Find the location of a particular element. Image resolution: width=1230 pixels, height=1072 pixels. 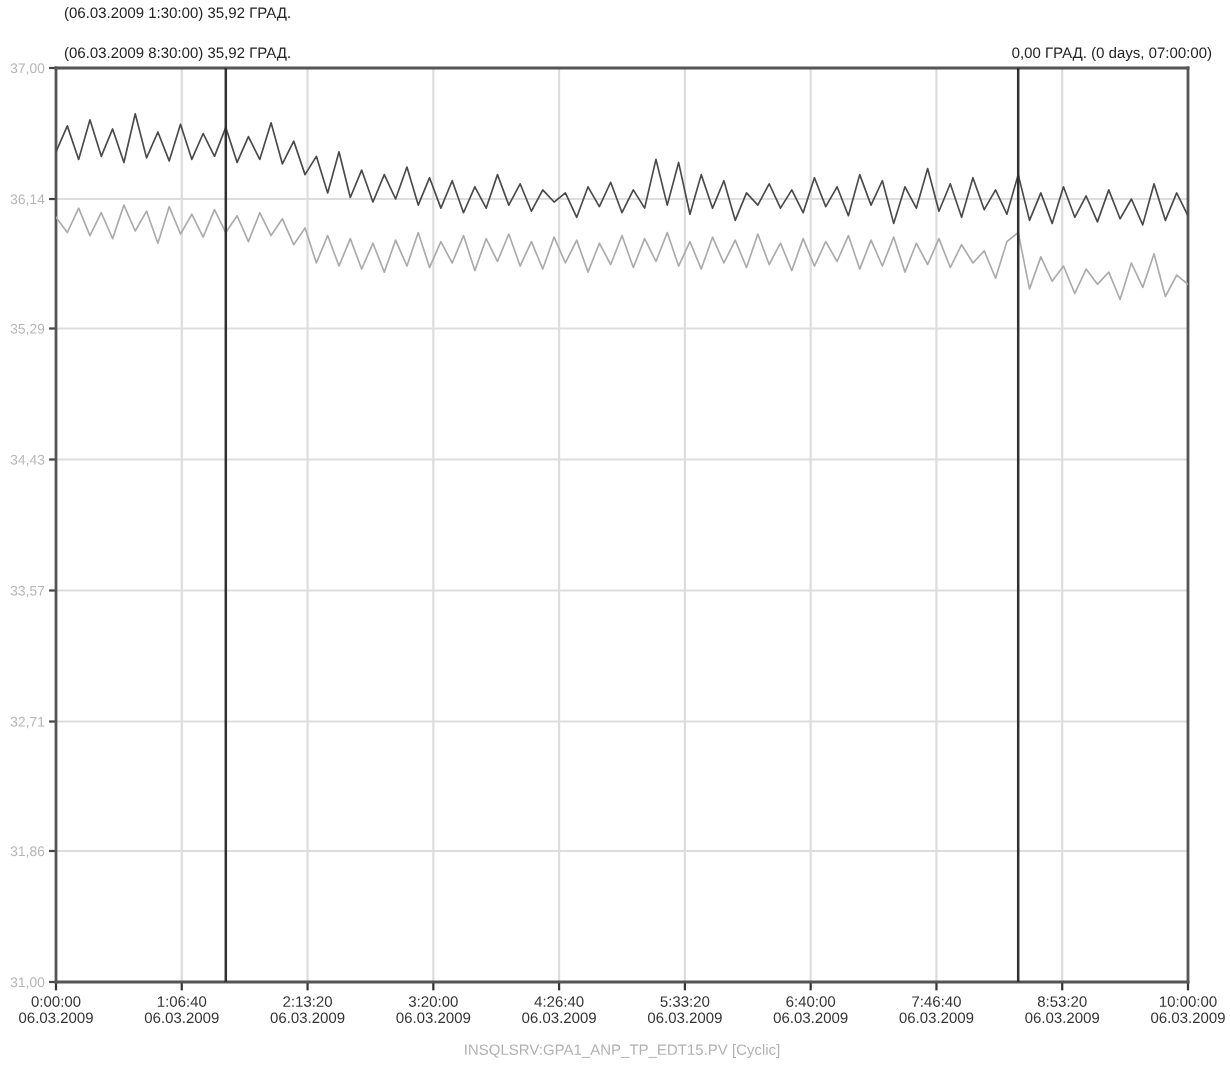

line-series is located at coordinates (622, 252).